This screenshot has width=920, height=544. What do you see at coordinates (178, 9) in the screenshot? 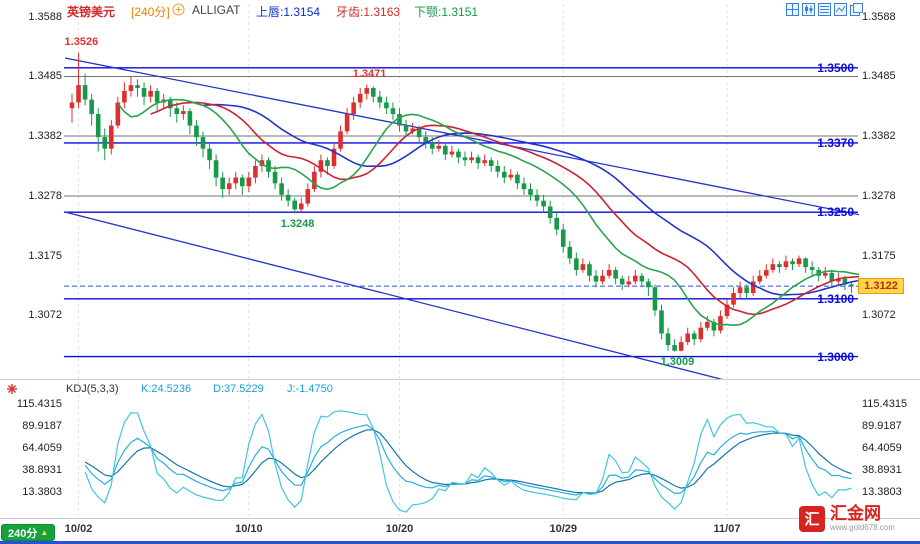
I see `add-indicator-icon` at bounding box center [178, 9].